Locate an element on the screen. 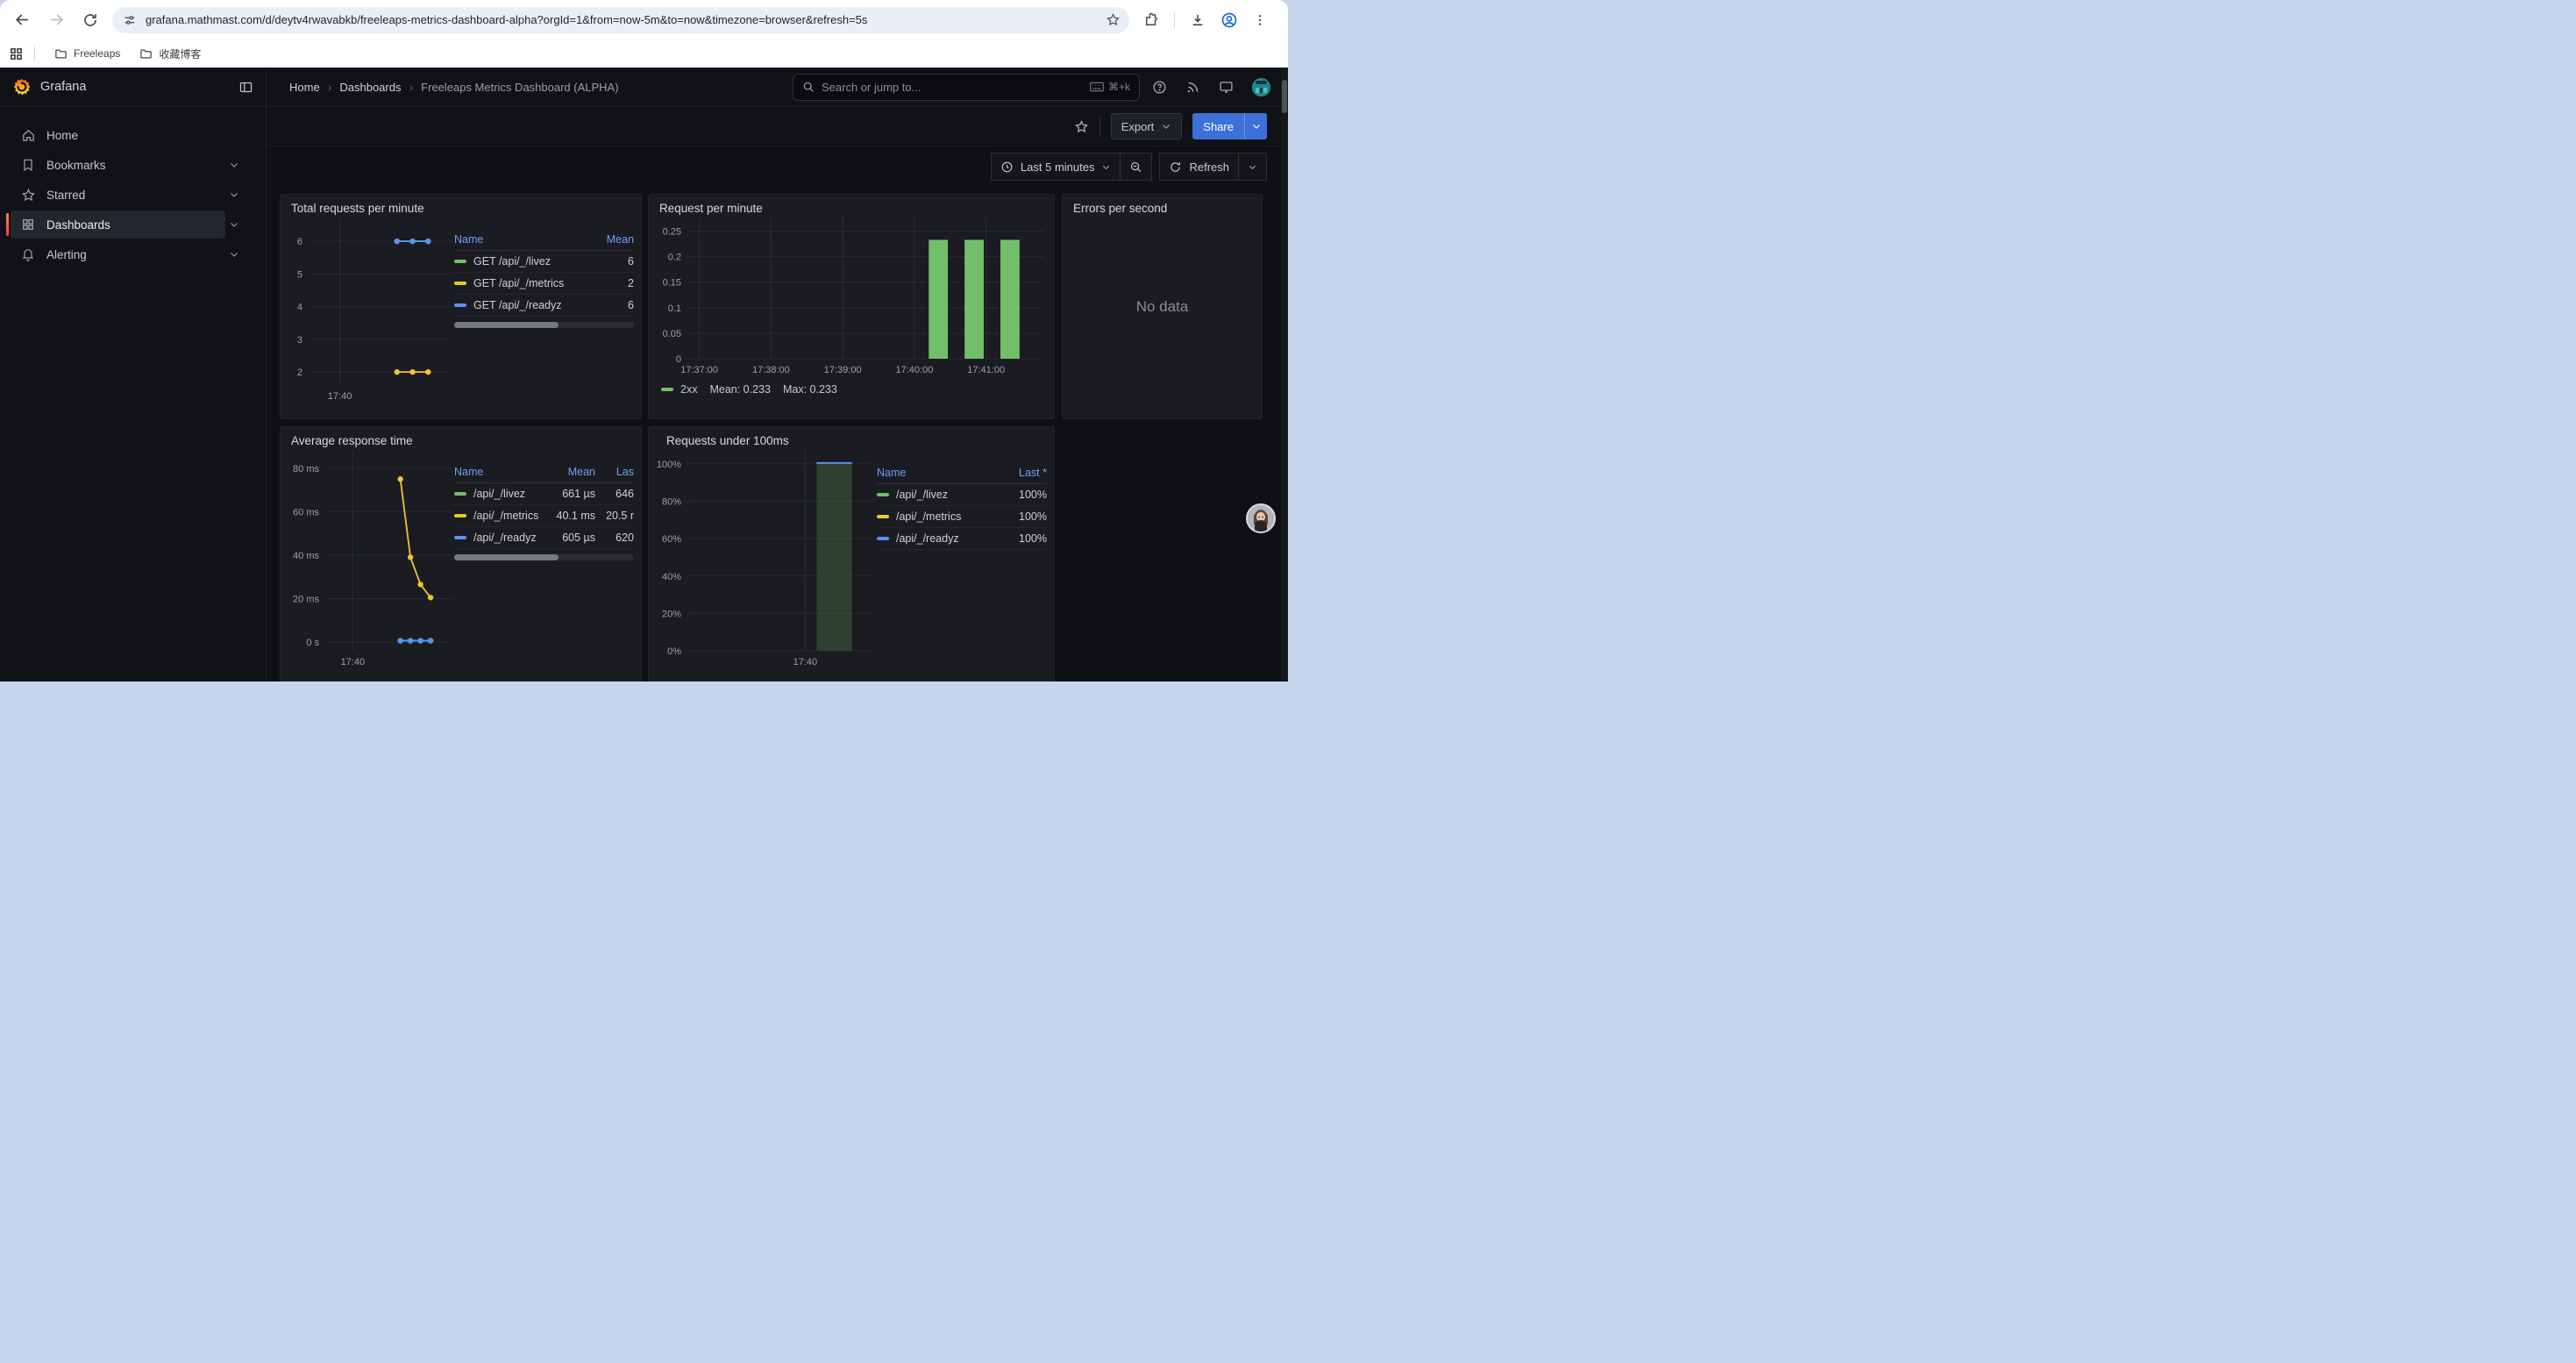 Image resolution: width=2576 pixels, height=1363 pixels. extensions-icon is located at coordinates (1151, 20).